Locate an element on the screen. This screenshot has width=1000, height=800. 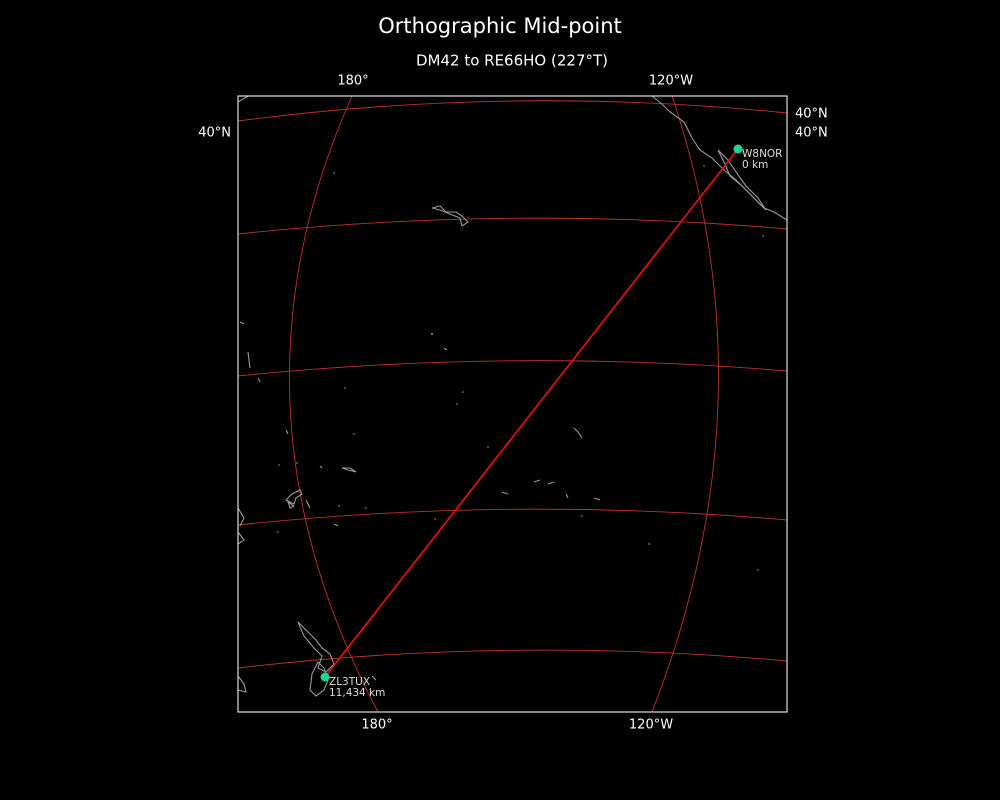
subtitle: DM42 to RE66HO (227°T) is located at coordinates (512, 61).